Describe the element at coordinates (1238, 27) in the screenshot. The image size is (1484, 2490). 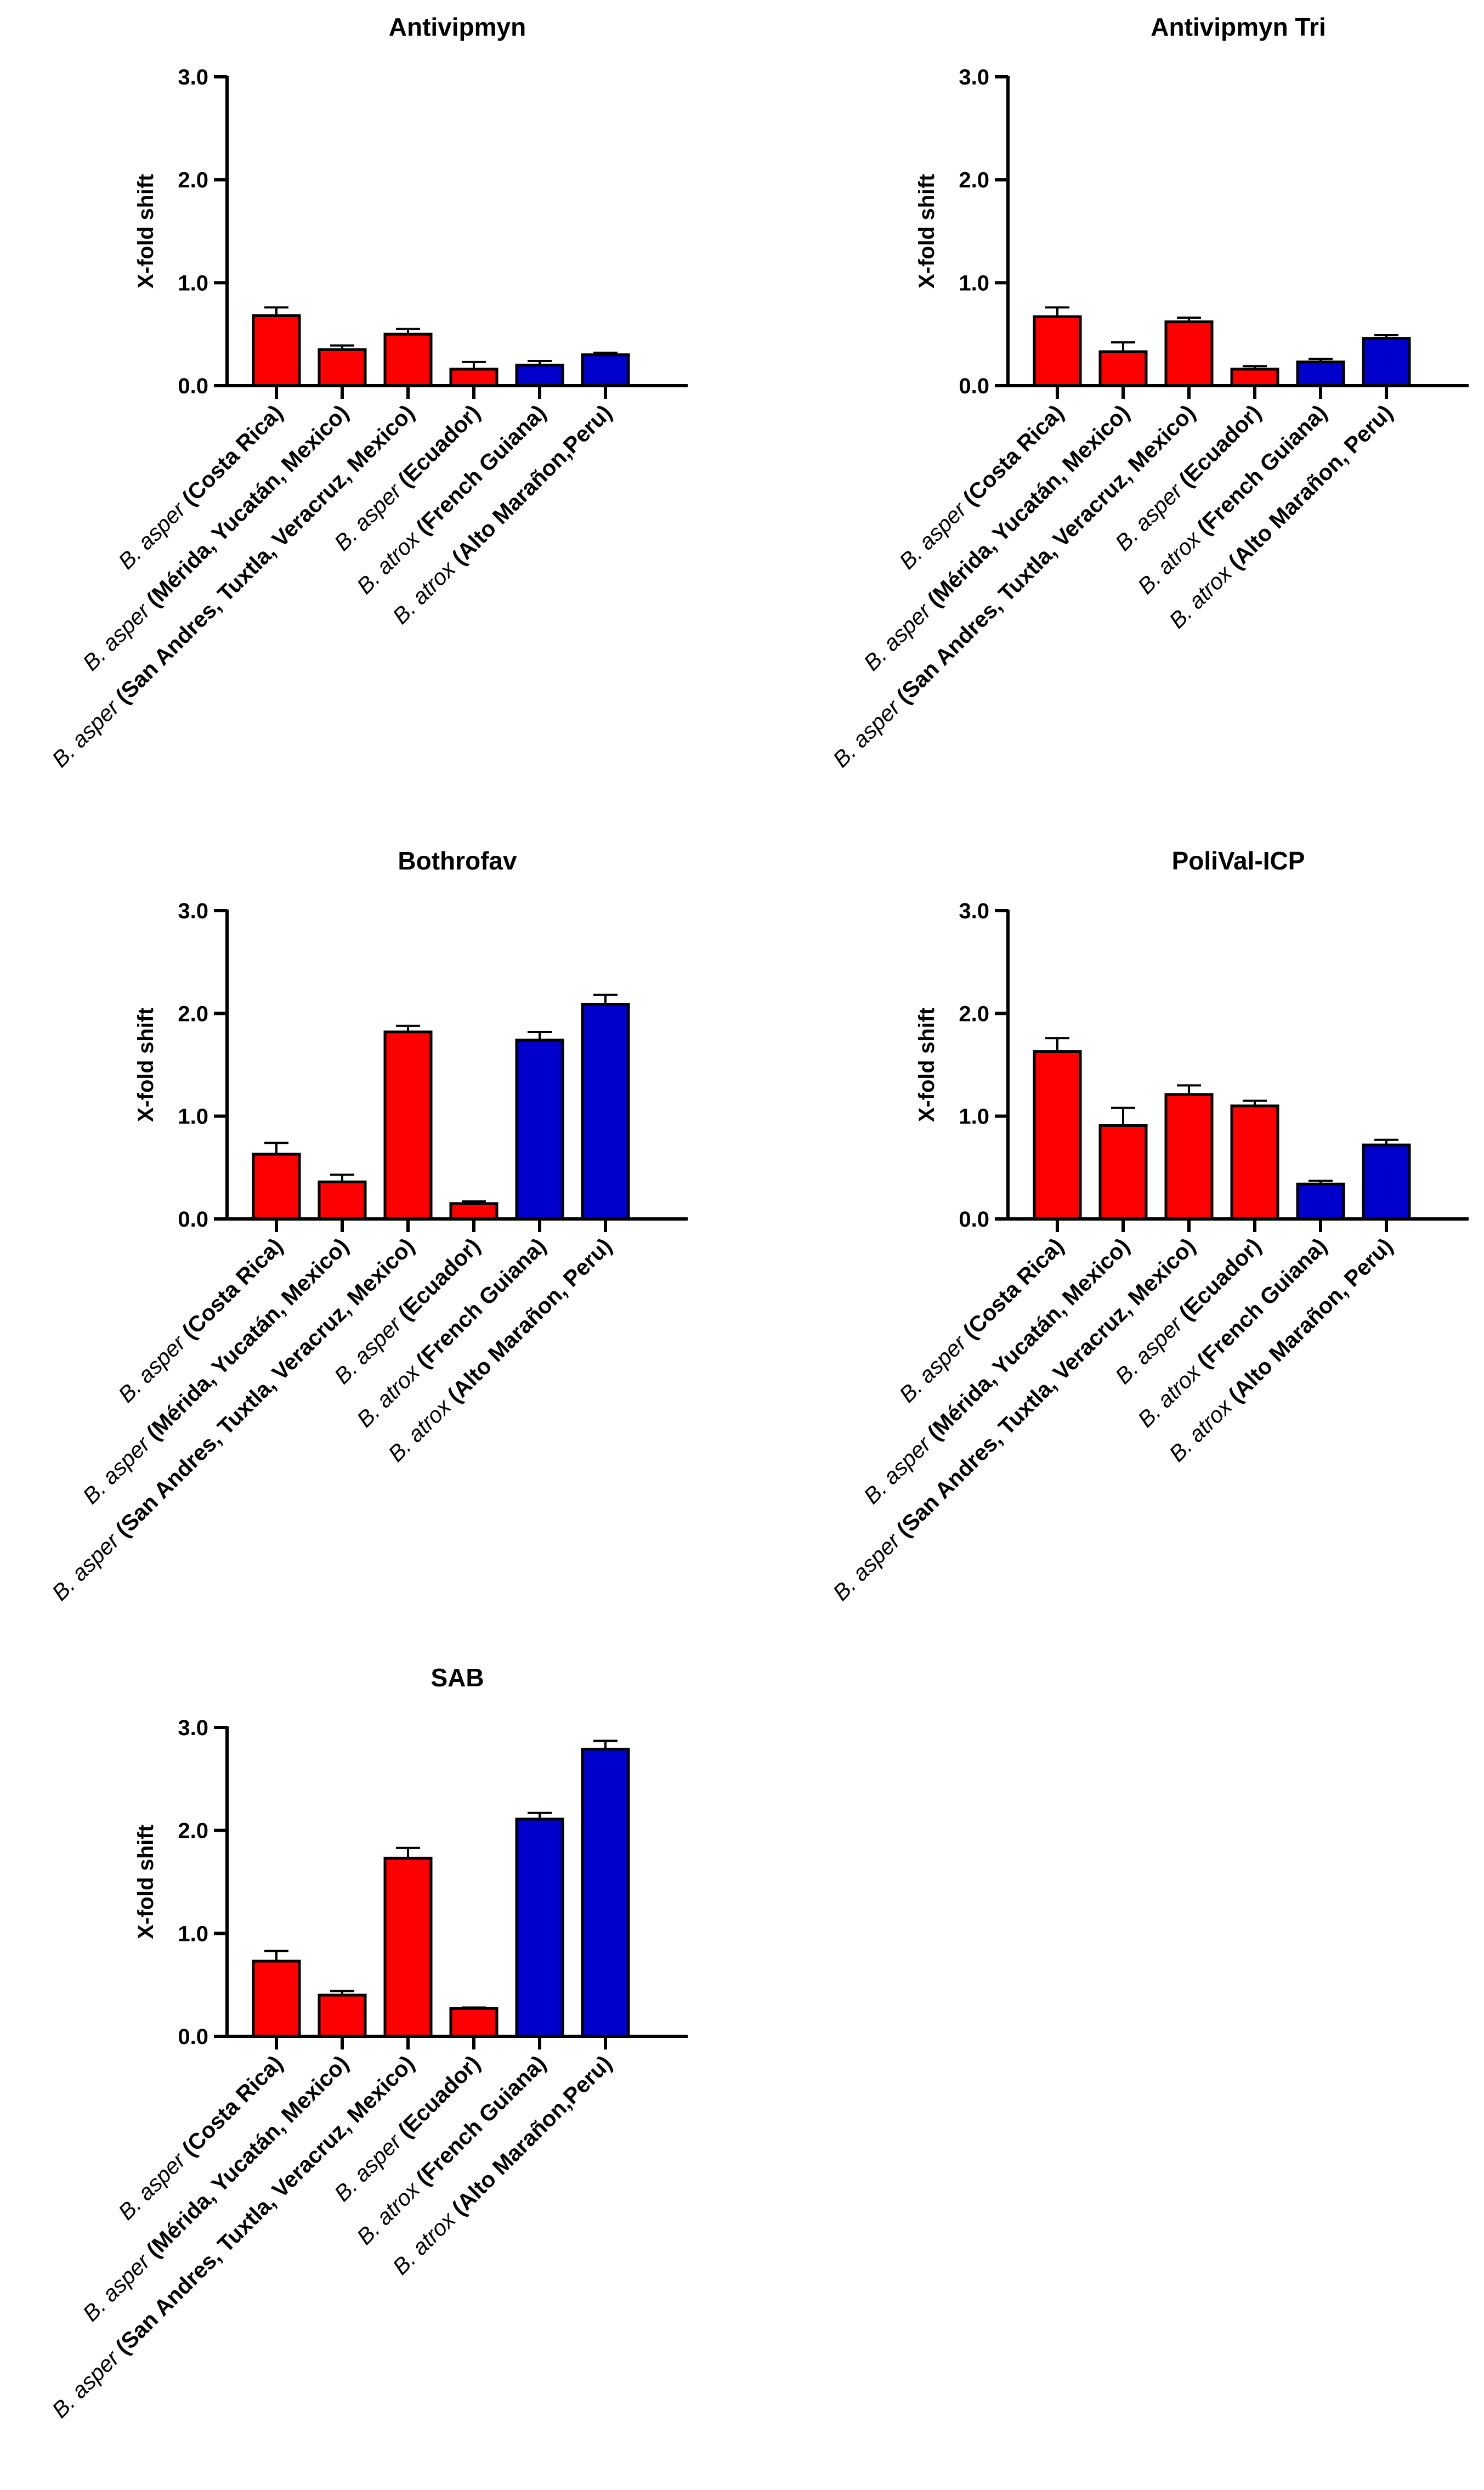
I see `chart-title: Antivipmyn Tri` at that location.